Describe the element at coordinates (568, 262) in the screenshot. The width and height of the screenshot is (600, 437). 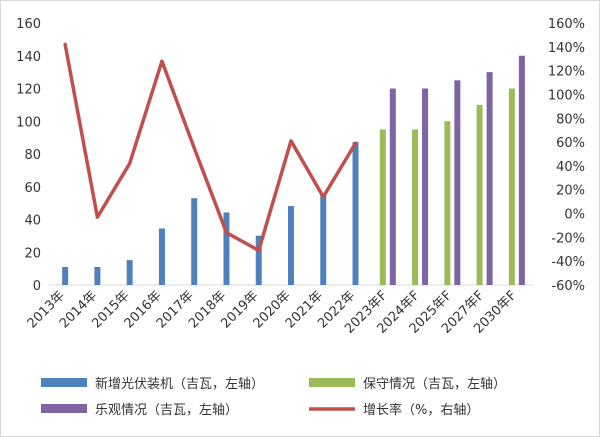
I see `y-right-tick-label: -40%` at that location.